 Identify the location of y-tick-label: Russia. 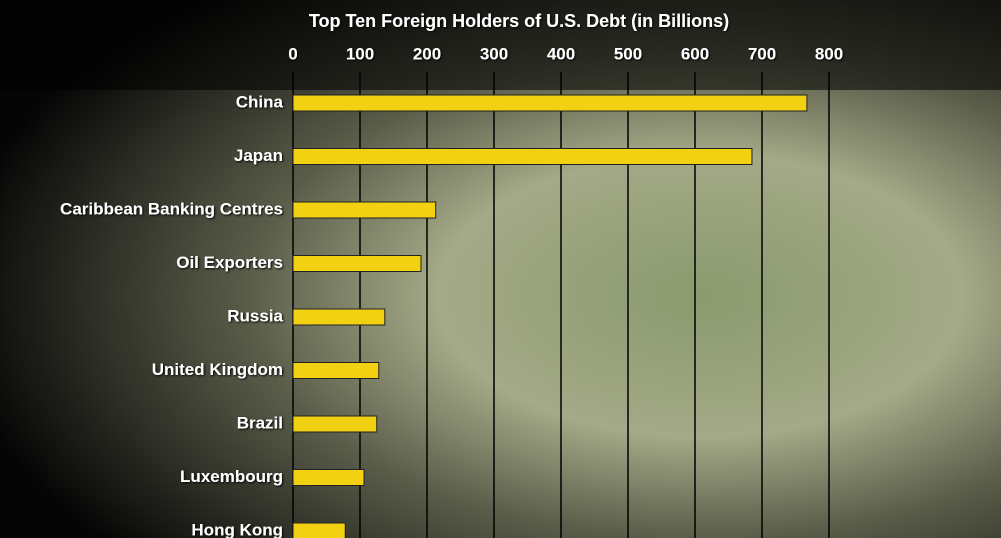
(255, 315).